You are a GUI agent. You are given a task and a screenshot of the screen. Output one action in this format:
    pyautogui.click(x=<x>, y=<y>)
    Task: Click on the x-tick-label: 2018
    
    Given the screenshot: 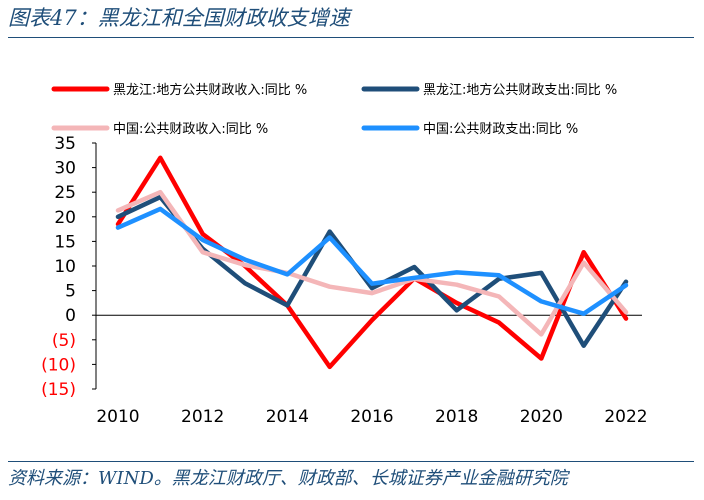 What is the action you would take?
    pyautogui.click(x=456, y=417)
    